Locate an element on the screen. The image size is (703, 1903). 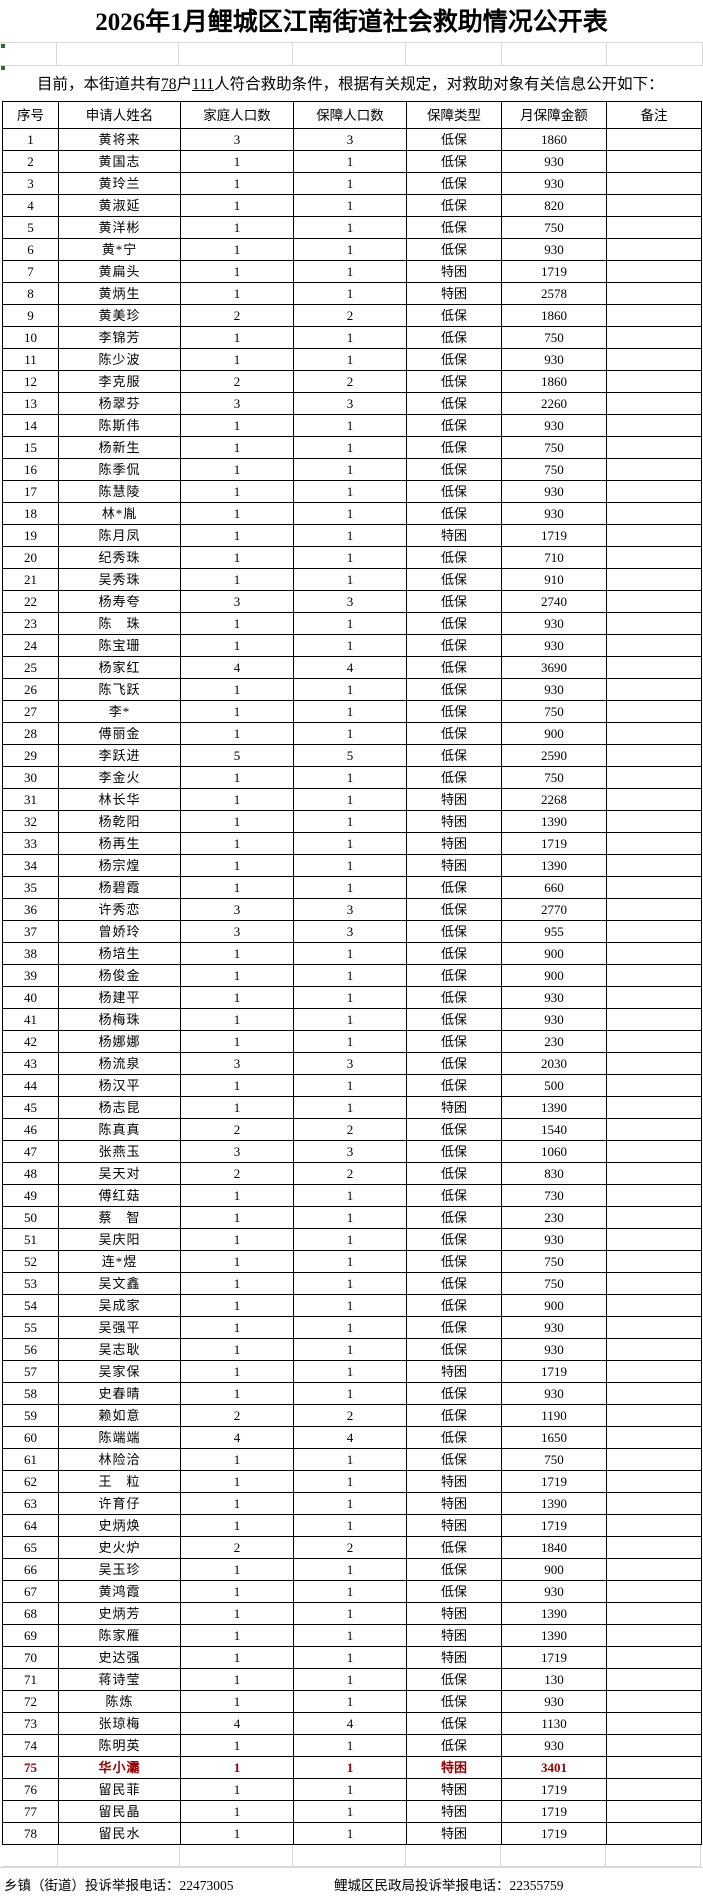
cell-index: 18 is located at coordinates (30, 513).